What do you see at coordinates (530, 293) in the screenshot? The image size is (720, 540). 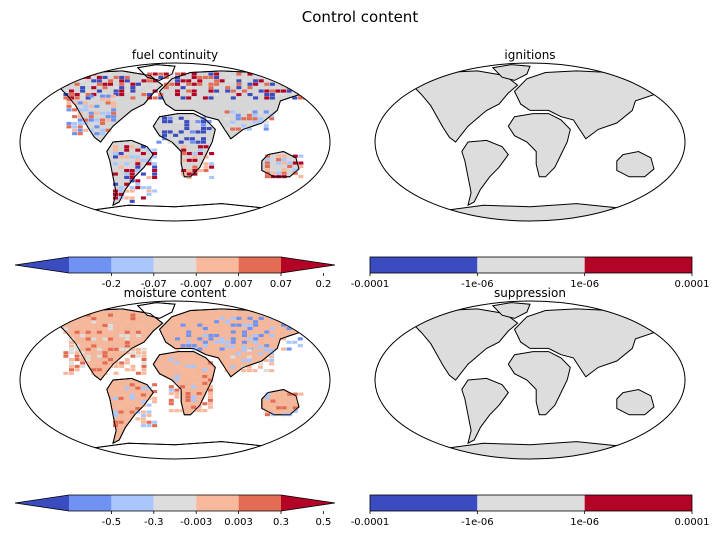 I see `panel-title-suppression: suppression` at bounding box center [530, 293].